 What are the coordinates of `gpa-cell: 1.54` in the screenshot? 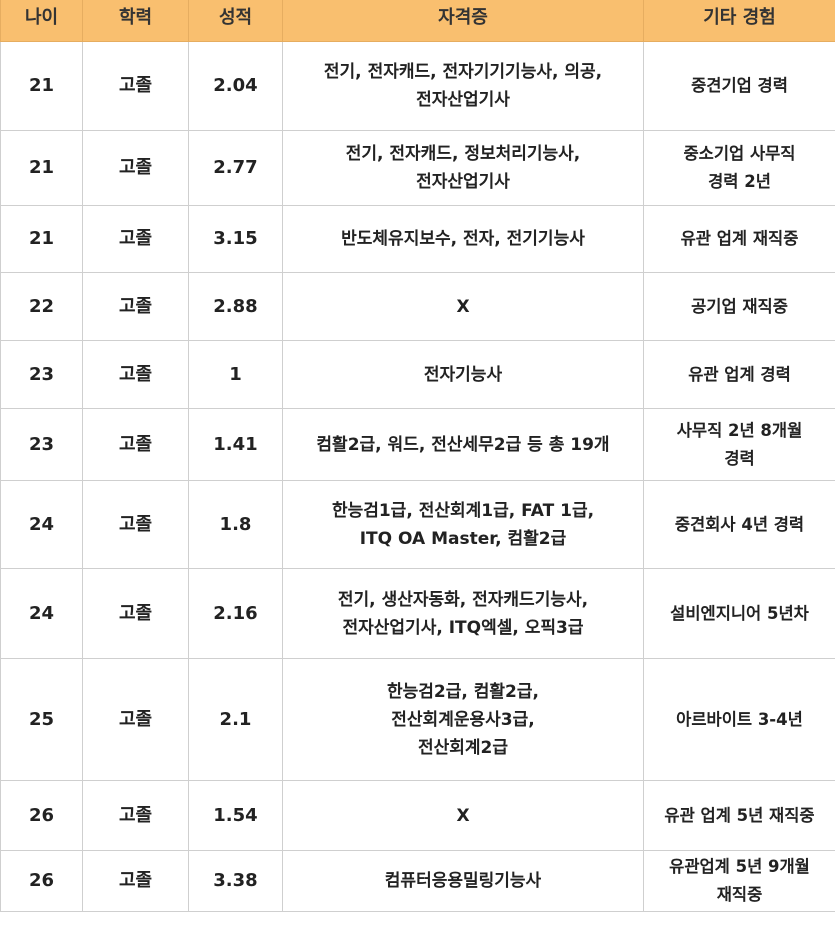 It's located at (235, 815).